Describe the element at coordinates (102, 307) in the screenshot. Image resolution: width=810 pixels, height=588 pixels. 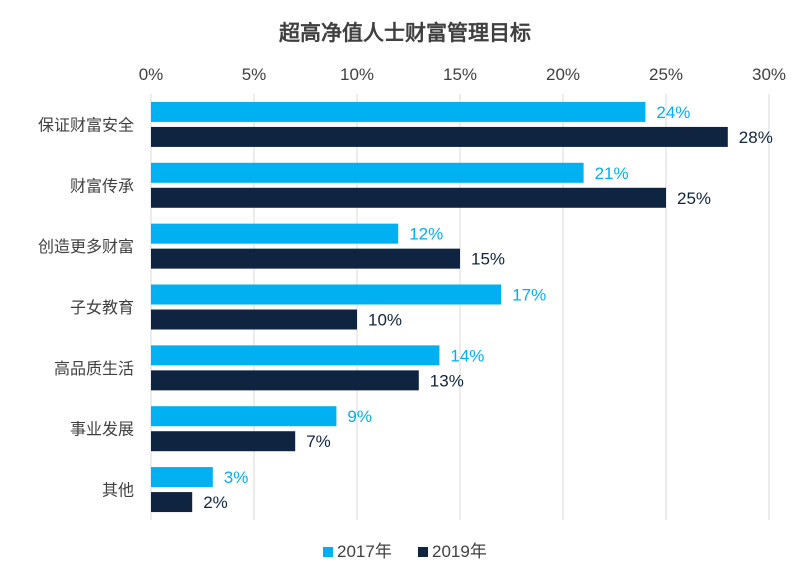
I see `category-label: 子女教育` at that location.